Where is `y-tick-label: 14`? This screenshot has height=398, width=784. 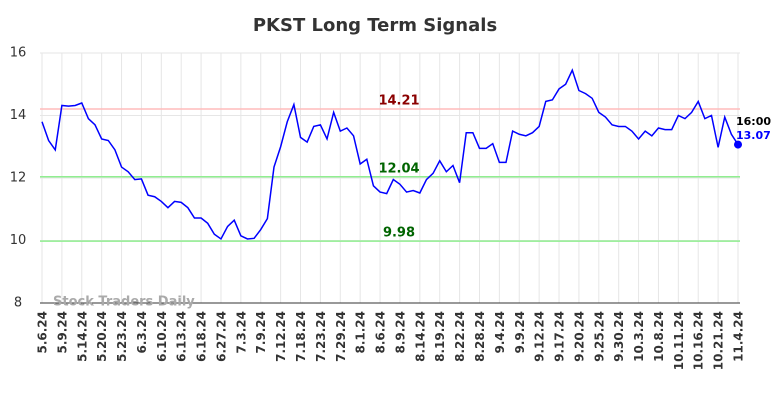
y-tick-label: 14 is located at coordinates (18, 115).